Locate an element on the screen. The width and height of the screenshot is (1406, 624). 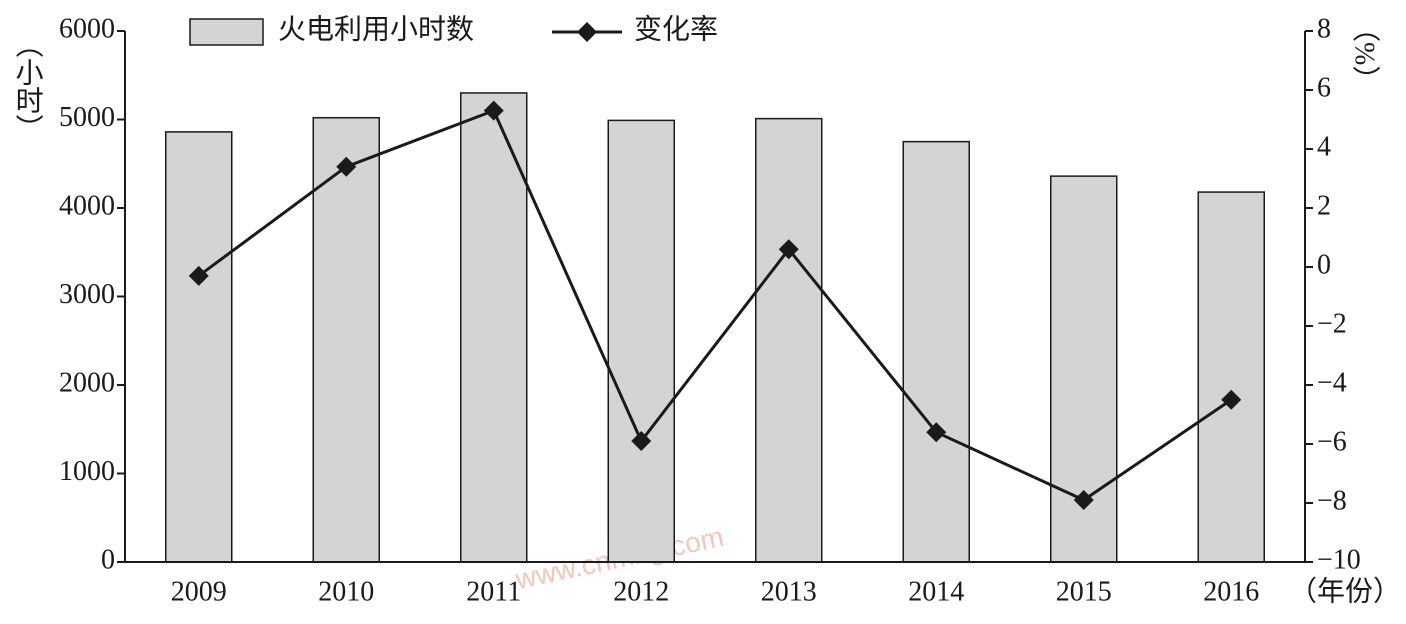
legend-label: 火电利用小时数 is located at coordinates (376, 29).